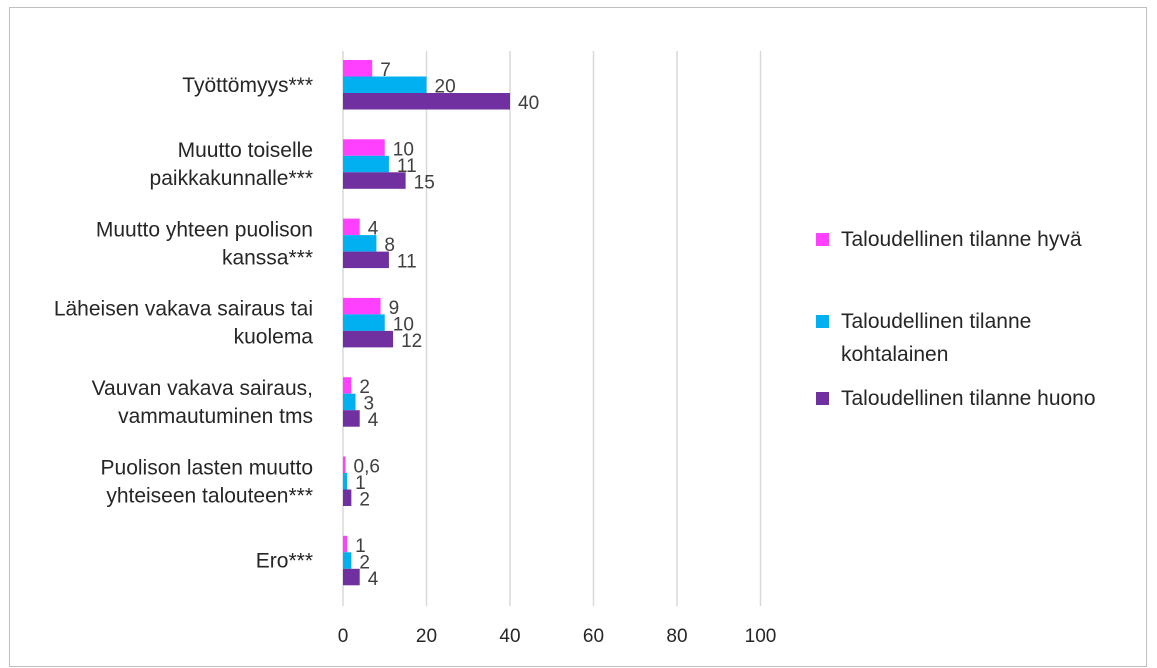  I want to click on x-tick-label: 0, so click(343, 636).